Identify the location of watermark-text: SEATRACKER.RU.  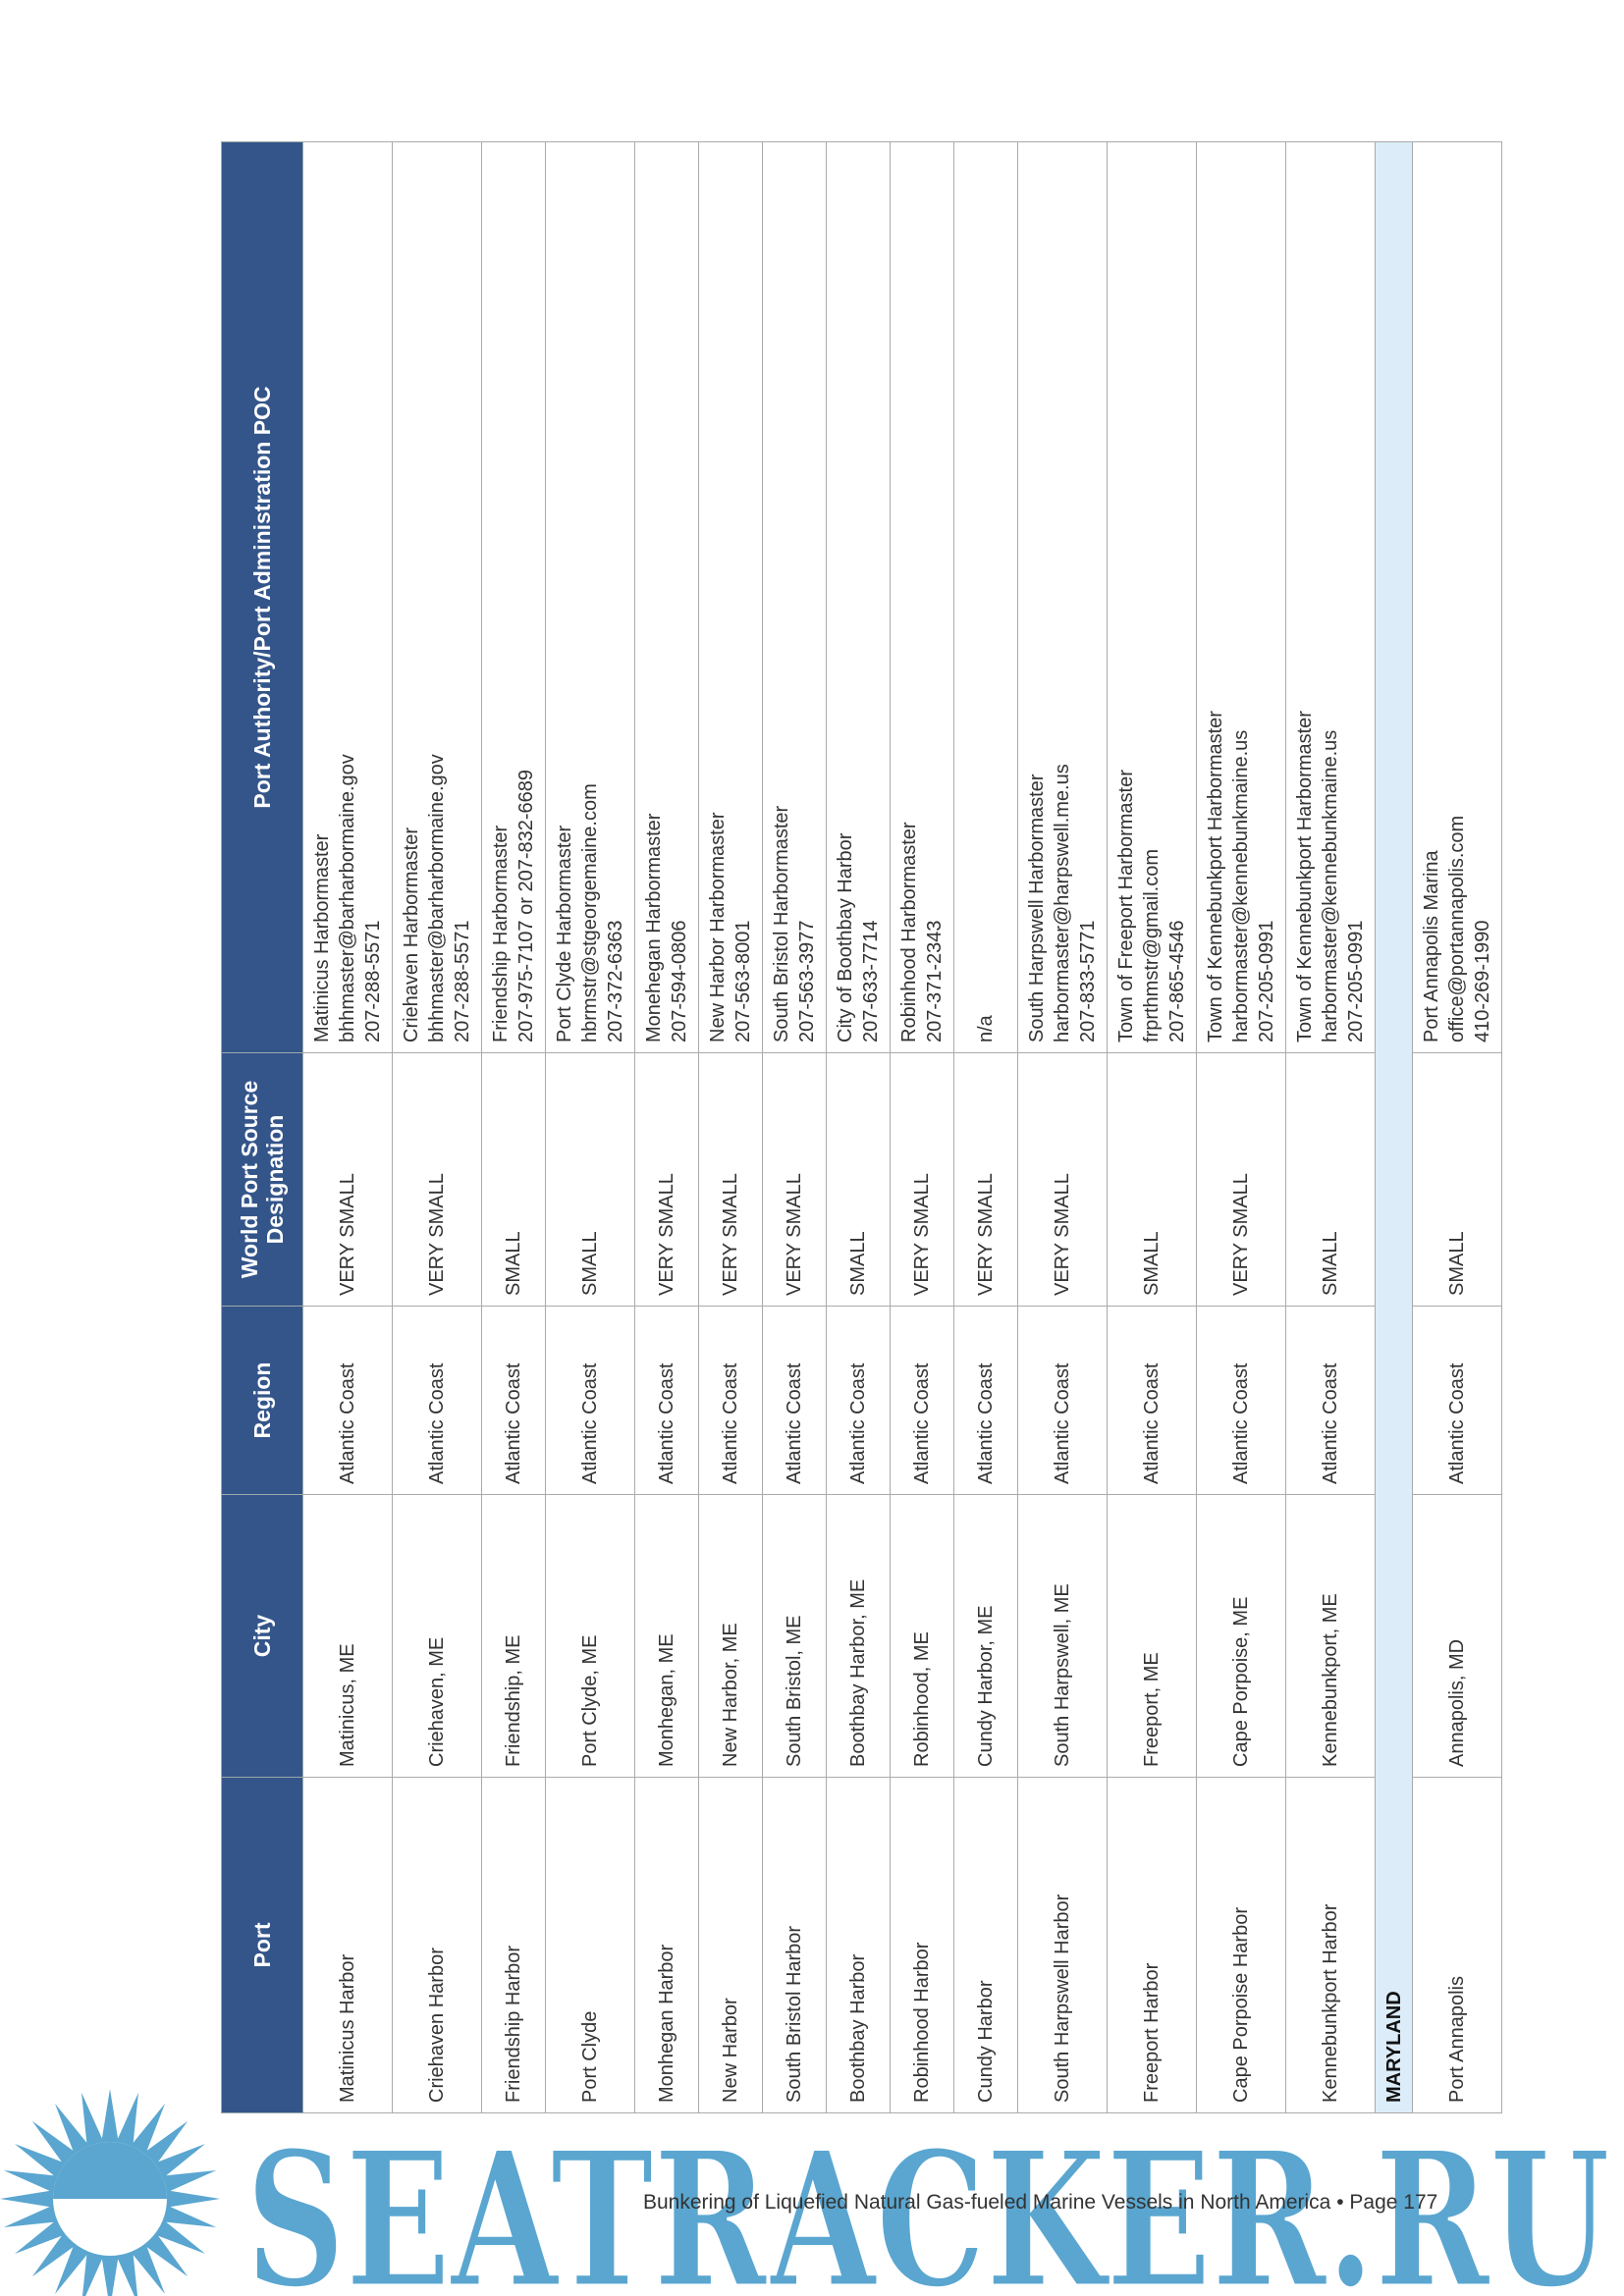
(927, 2203).